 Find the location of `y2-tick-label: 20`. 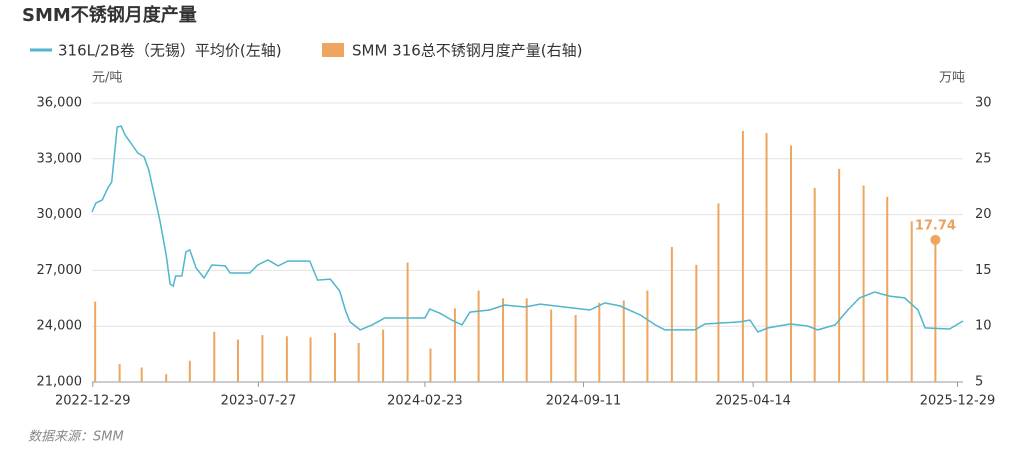

y2-tick-label: 20 is located at coordinates (983, 214).